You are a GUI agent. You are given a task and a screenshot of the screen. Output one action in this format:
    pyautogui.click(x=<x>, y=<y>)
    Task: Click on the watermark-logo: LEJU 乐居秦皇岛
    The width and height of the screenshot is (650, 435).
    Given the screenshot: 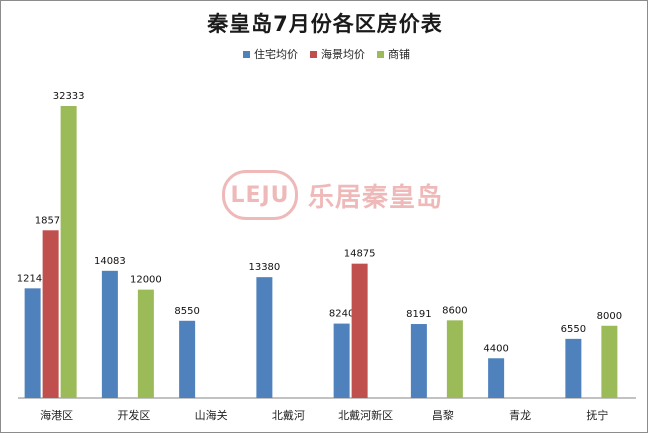 What is the action you would take?
    pyautogui.click(x=332, y=195)
    